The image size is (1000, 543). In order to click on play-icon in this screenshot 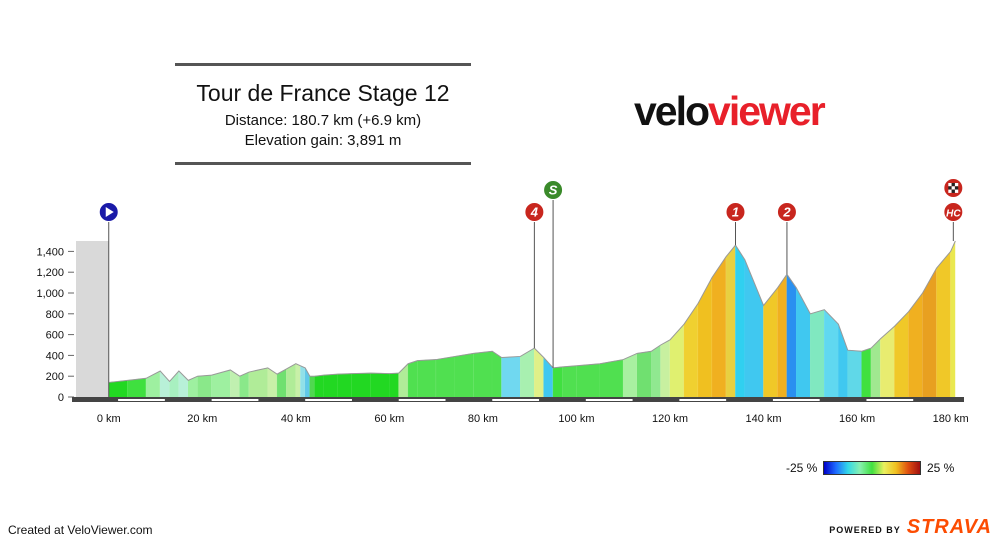, I will do `click(109, 212)`.